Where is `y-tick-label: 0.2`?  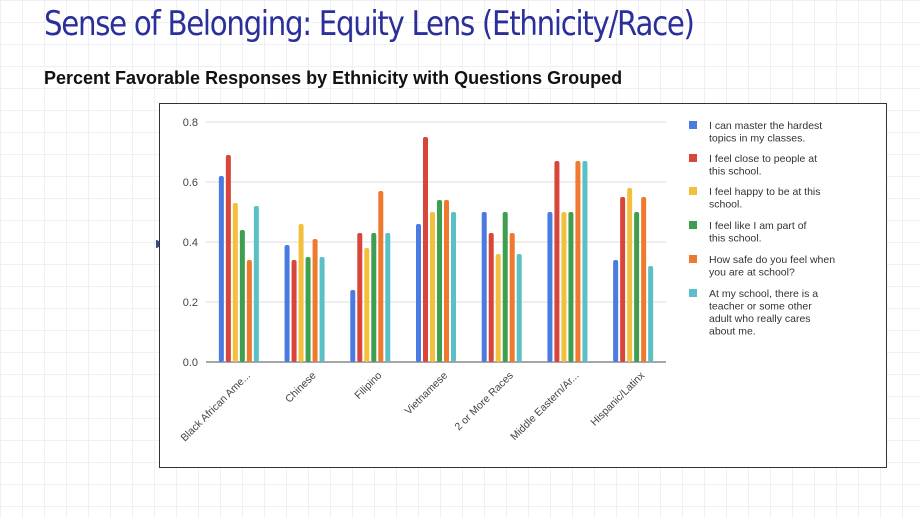 y-tick-label: 0.2 is located at coordinates (190, 303).